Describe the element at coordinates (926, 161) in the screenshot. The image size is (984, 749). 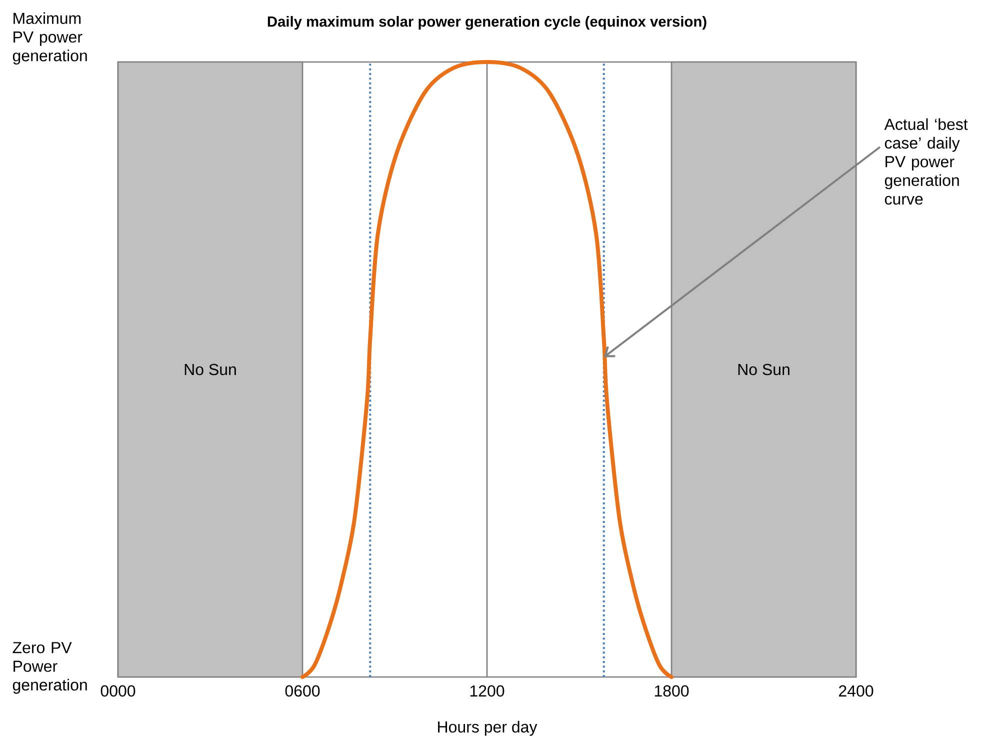
I see `annotation: Actual ‘best case’ daily PV power generation curve` at that location.